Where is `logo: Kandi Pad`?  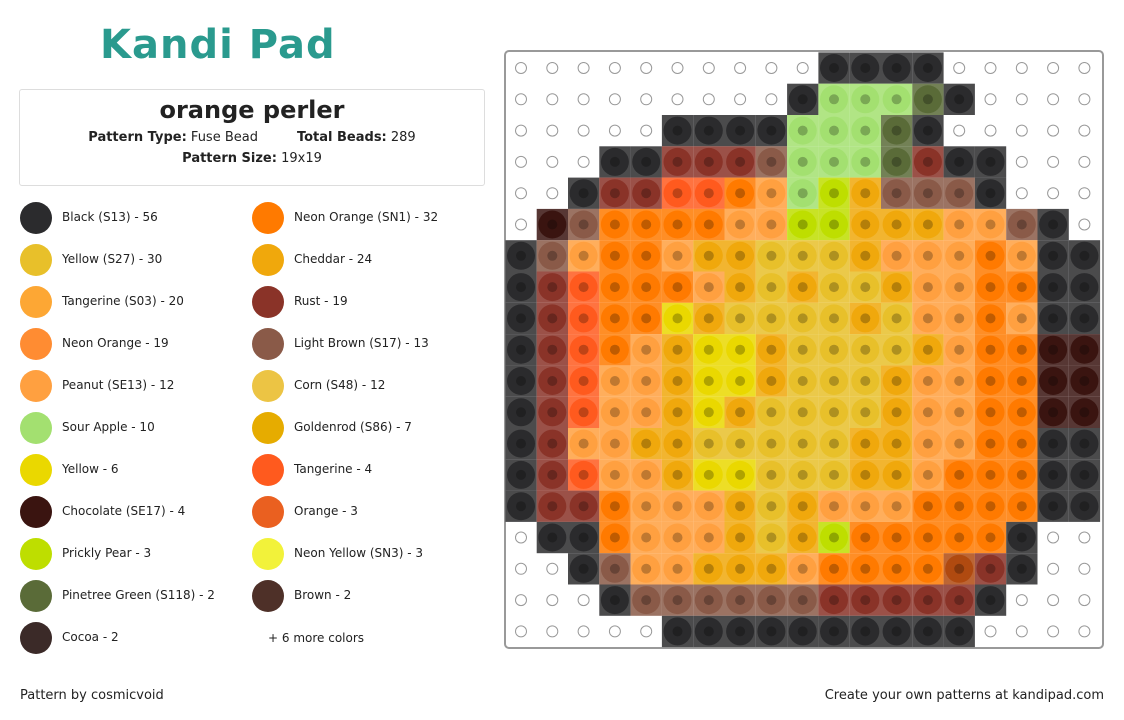 logo: Kandi Pad is located at coordinates (218, 45).